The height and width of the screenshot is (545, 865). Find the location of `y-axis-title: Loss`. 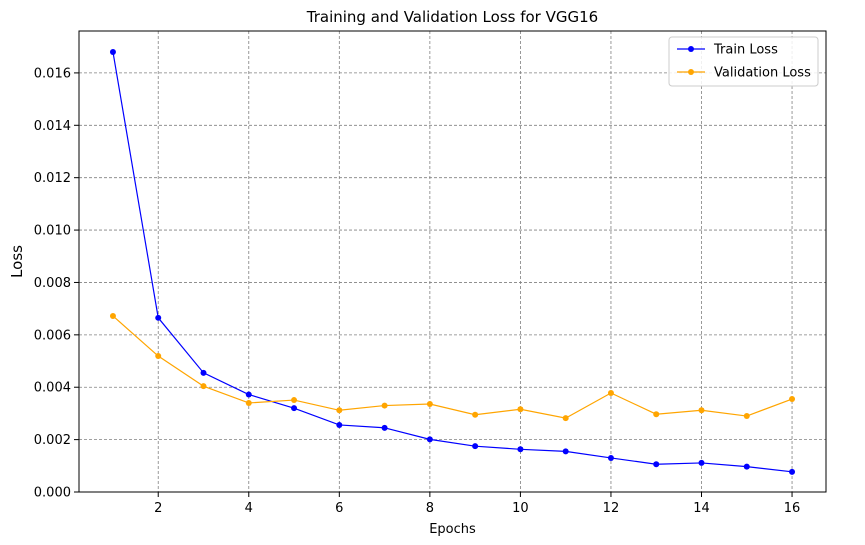

y-axis-title: Loss is located at coordinates (17, 261).